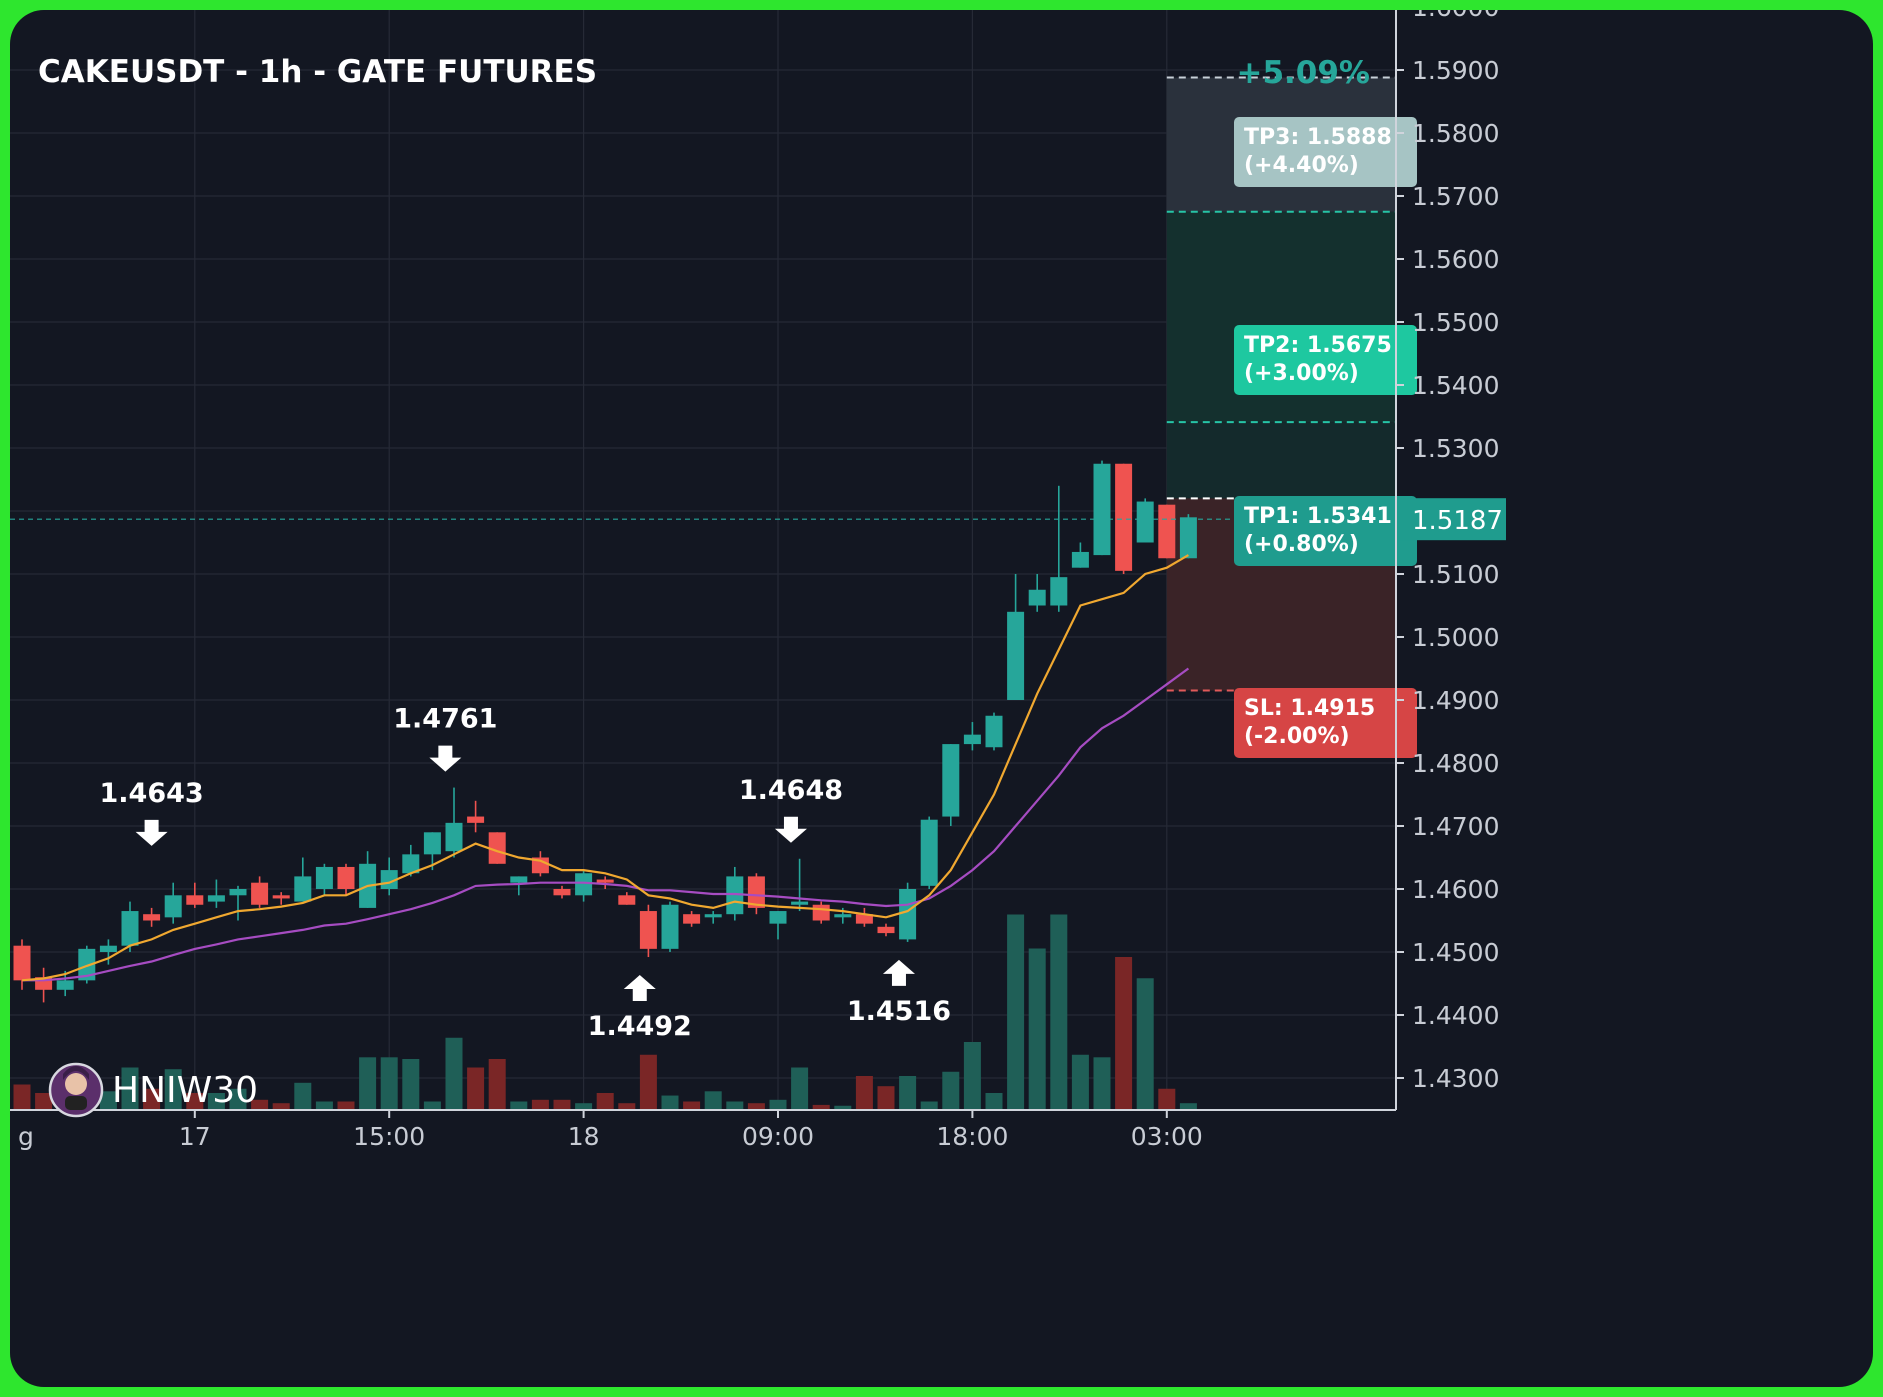 Image resolution: width=1883 pixels, height=1397 pixels. I want to click on y-tick-label: 1.4500, so click(1455, 952).